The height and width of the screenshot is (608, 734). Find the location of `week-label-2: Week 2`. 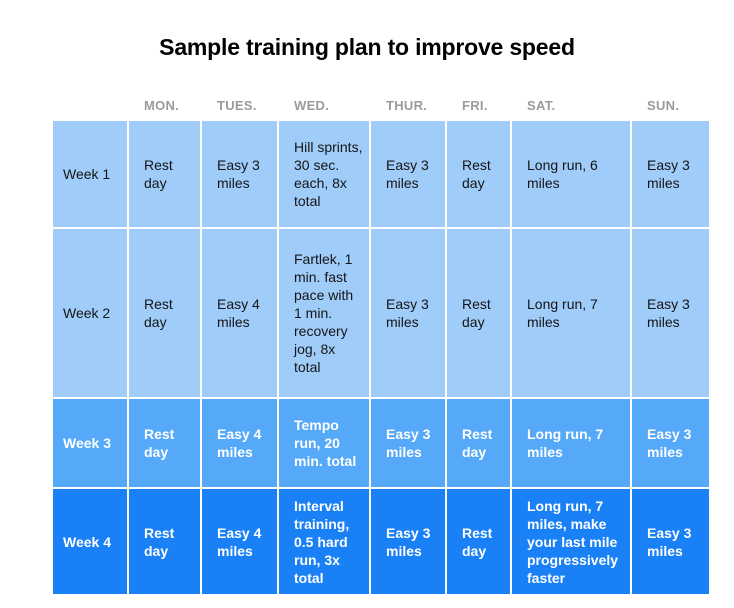

week-label-2: Week 2 is located at coordinates (90, 313).